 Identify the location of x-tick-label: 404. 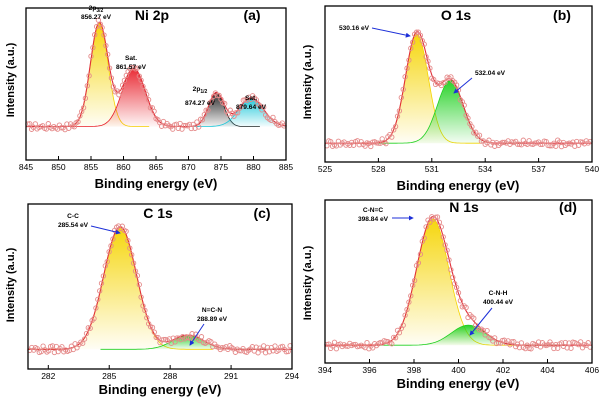
(547, 370).